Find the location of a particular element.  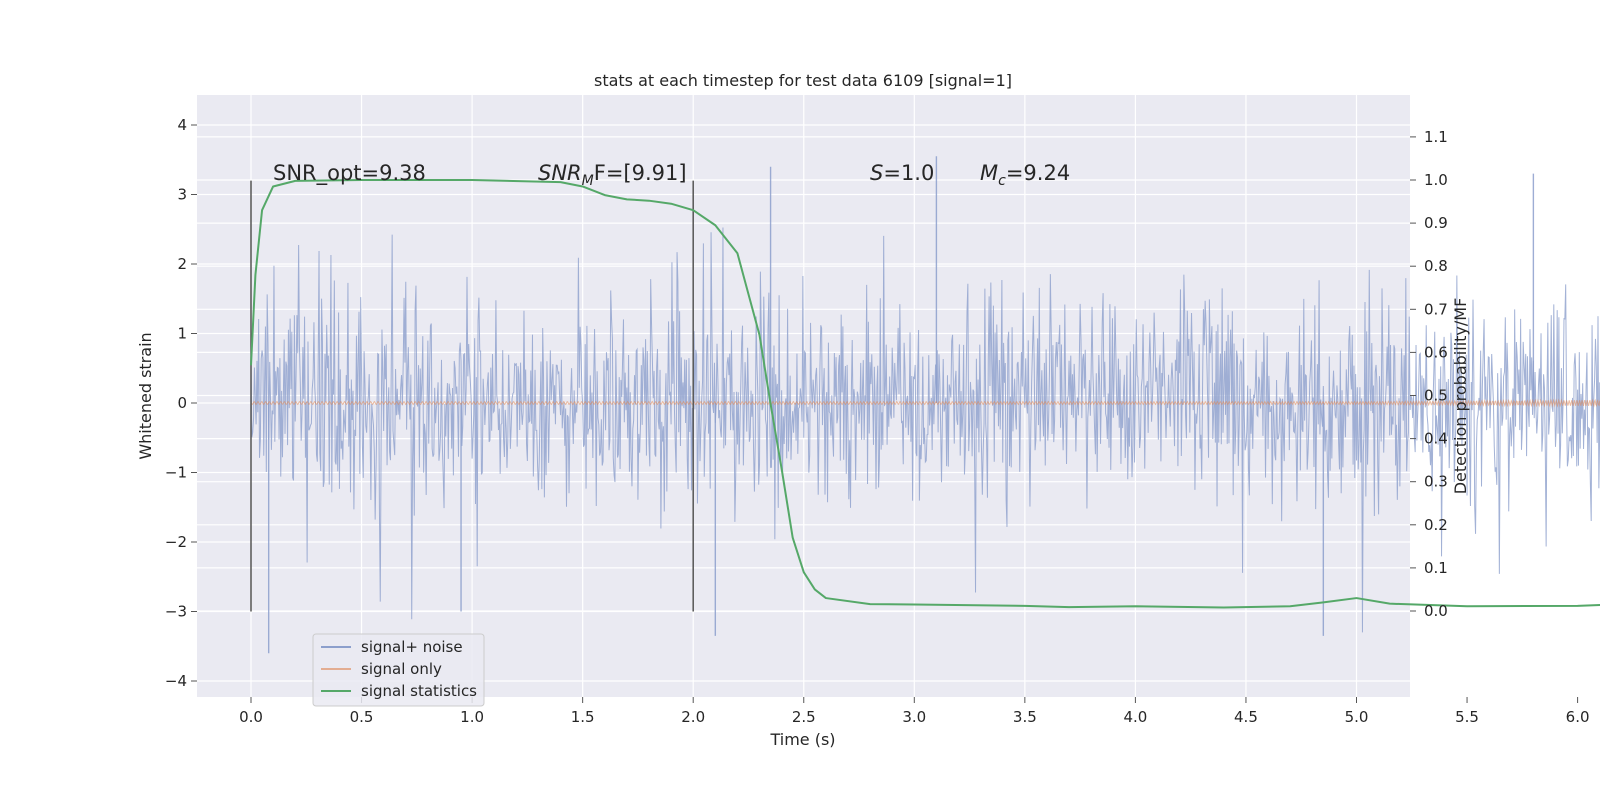

legend-box is located at coordinates (398, 670).